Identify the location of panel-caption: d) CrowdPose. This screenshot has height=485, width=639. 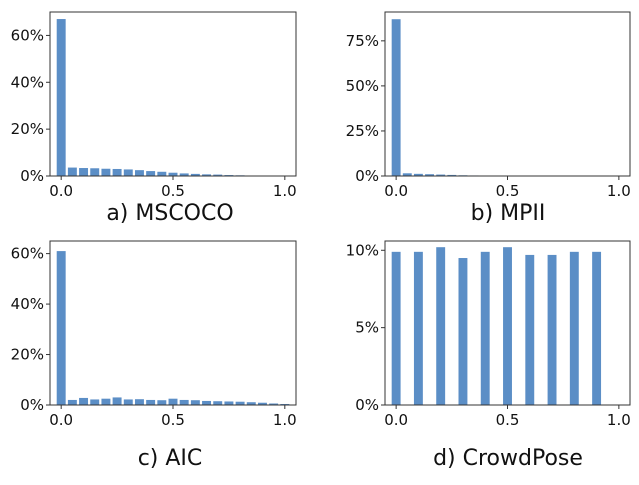
(508, 458).